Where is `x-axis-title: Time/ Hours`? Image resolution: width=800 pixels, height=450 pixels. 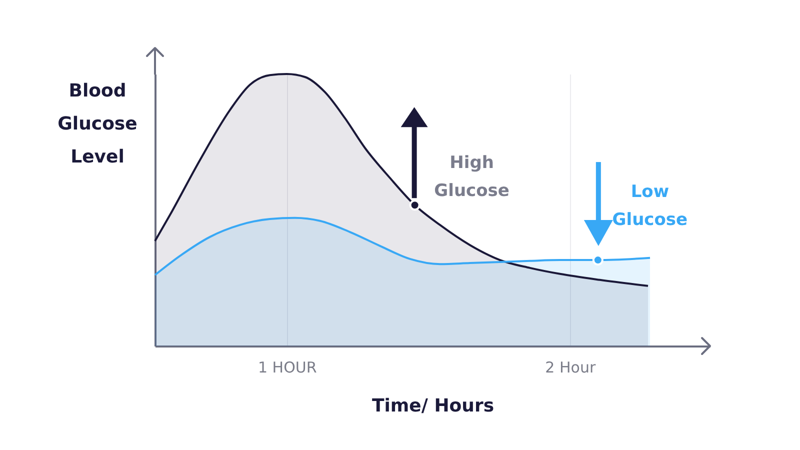
x-axis-title: Time/ Hours is located at coordinates (433, 406).